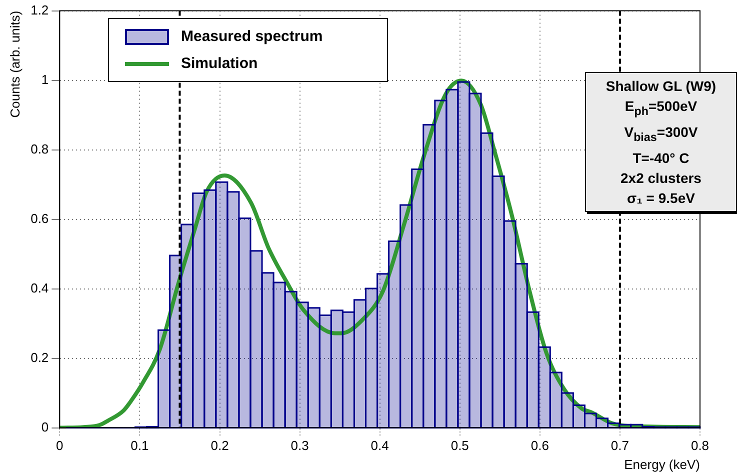 The width and height of the screenshot is (737, 475). Describe the element at coordinates (60, 446) in the screenshot. I see `x-tick-label: 0` at that location.